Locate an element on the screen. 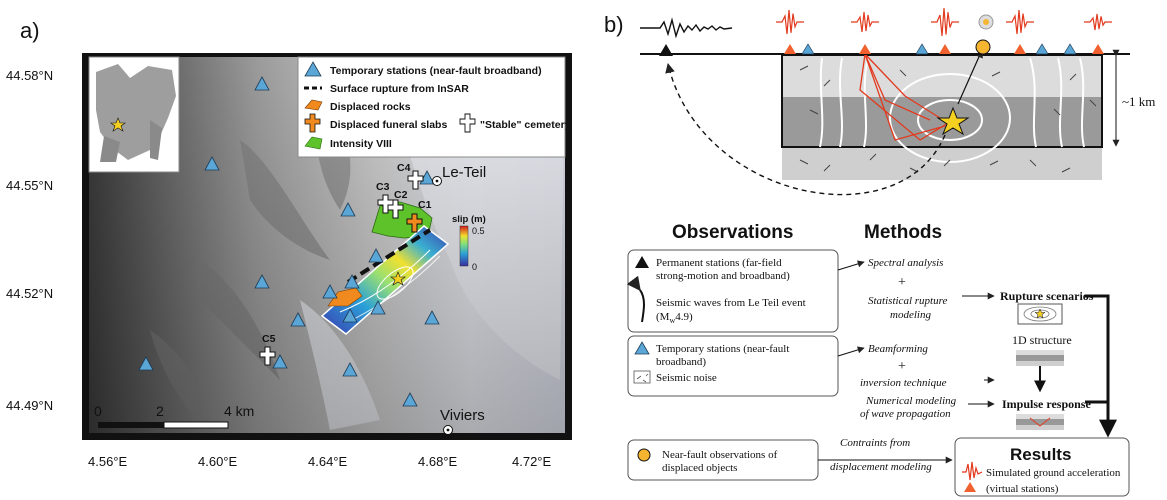 This screenshot has height=500, width=1167. method-beamforming: Beamforming is located at coordinates (898, 349).